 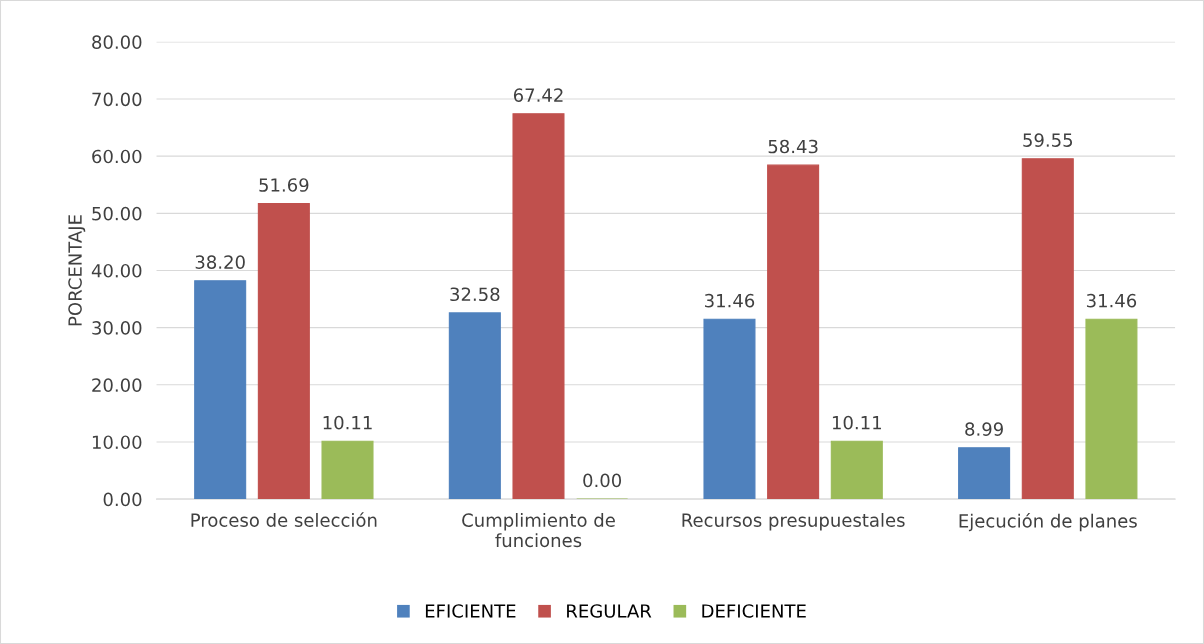 I want to click on y-tick-label: 50.00, so click(x=117, y=213).